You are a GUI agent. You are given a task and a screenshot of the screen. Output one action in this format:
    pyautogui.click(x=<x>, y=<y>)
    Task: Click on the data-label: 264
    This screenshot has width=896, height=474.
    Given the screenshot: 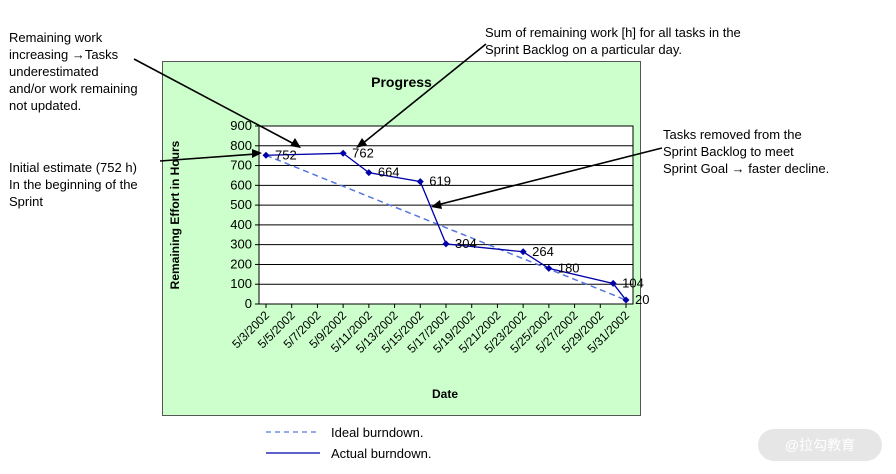 What is the action you would take?
    pyautogui.click(x=543, y=251)
    